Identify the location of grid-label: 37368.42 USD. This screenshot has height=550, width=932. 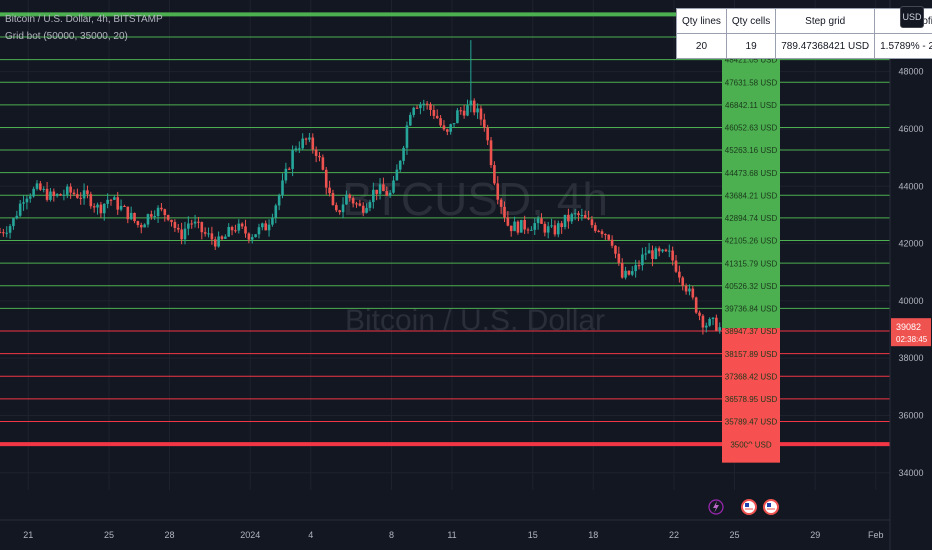
(751, 376).